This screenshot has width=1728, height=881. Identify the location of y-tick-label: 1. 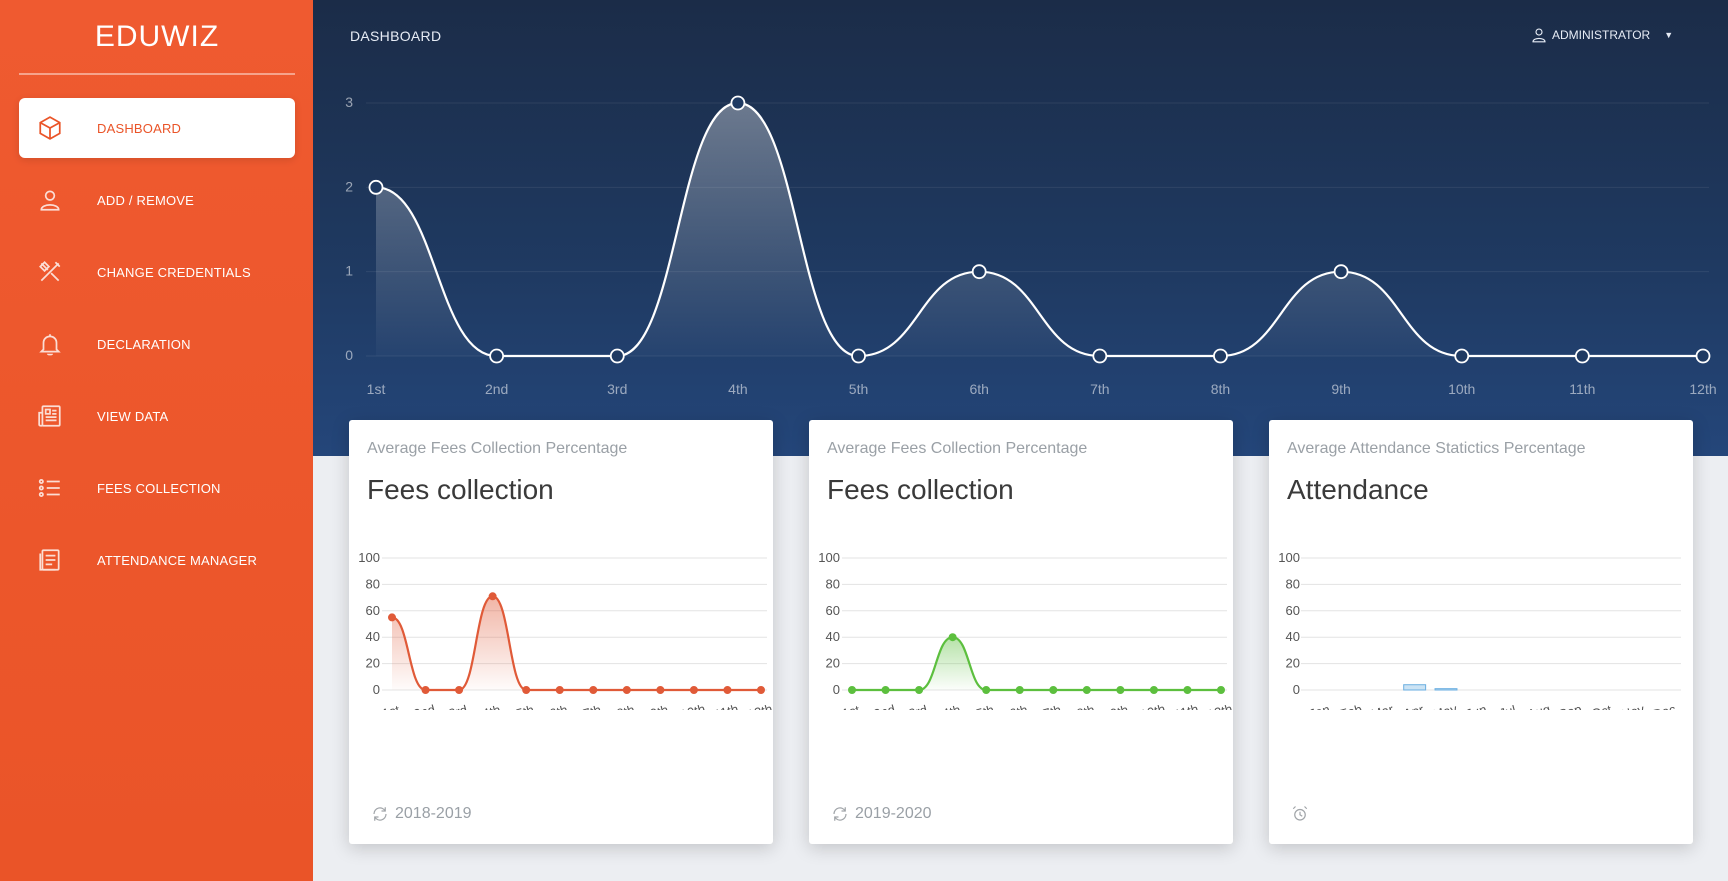
(349, 271).